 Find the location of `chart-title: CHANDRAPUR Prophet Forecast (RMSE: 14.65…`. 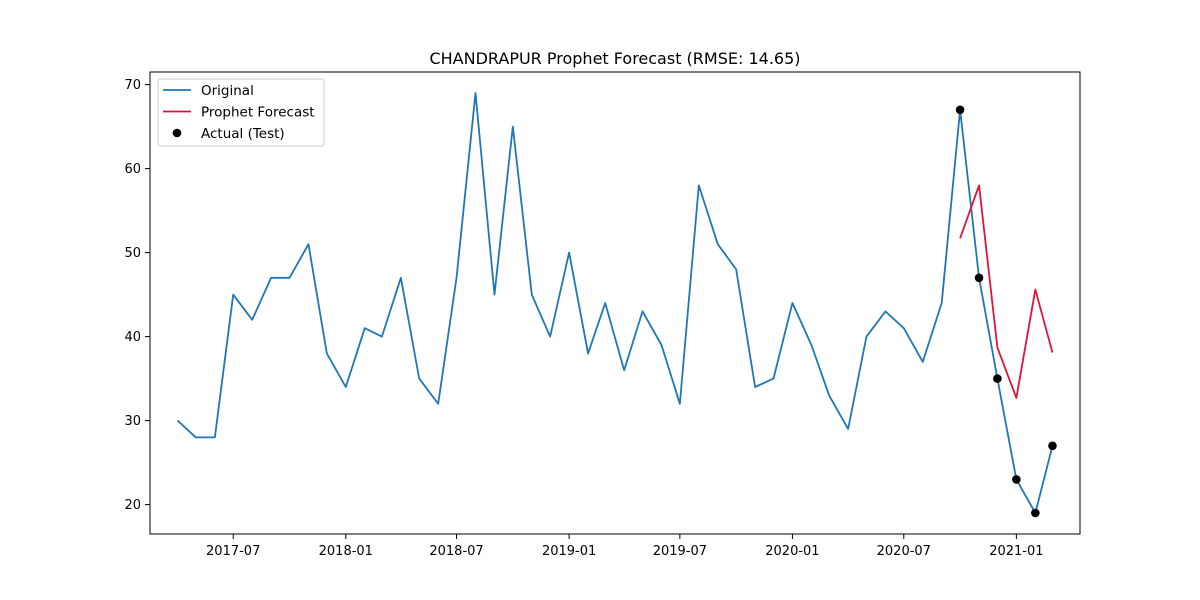

chart-title: CHANDRAPUR Prophet Forecast (RMSE: 14.65… is located at coordinates (614, 58).